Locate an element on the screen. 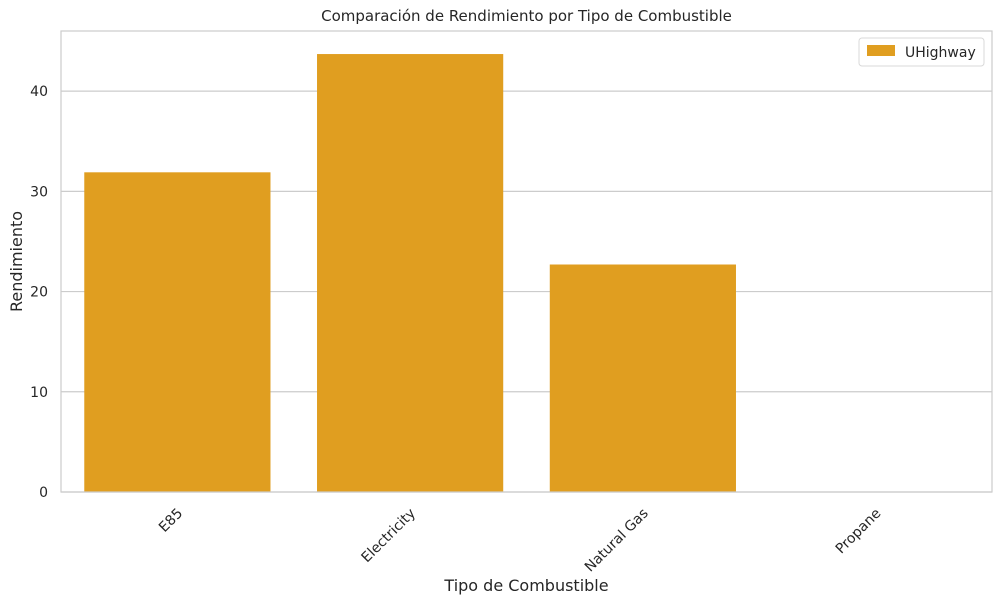  legend: UHighway is located at coordinates (921, 52).